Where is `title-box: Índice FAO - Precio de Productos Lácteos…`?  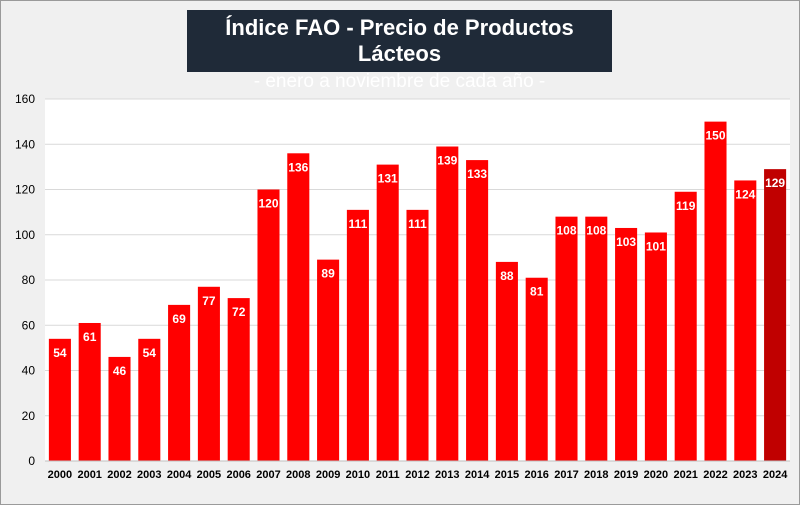 title-box: Índice FAO - Precio de Productos Lácteos… is located at coordinates (399, 51).